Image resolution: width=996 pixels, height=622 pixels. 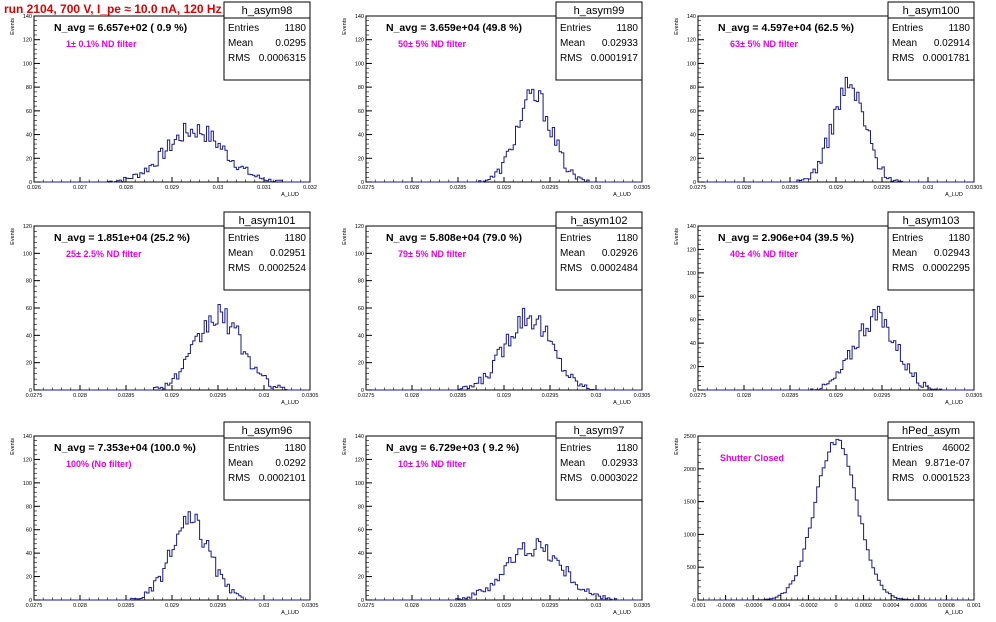 What do you see at coordinates (690, 437) in the screenshot?
I see `y-tick-label: 2500` at bounding box center [690, 437].